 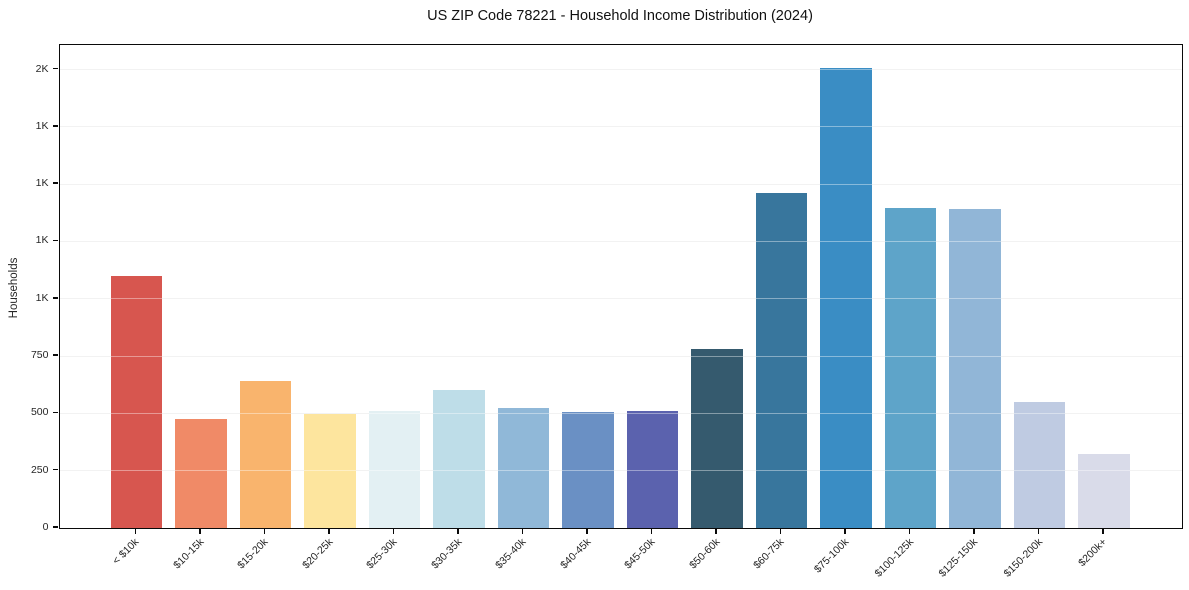 What do you see at coordinates (136, 401) in the screenshot?
I see `bar-10k` at bounding box center [136, 401].